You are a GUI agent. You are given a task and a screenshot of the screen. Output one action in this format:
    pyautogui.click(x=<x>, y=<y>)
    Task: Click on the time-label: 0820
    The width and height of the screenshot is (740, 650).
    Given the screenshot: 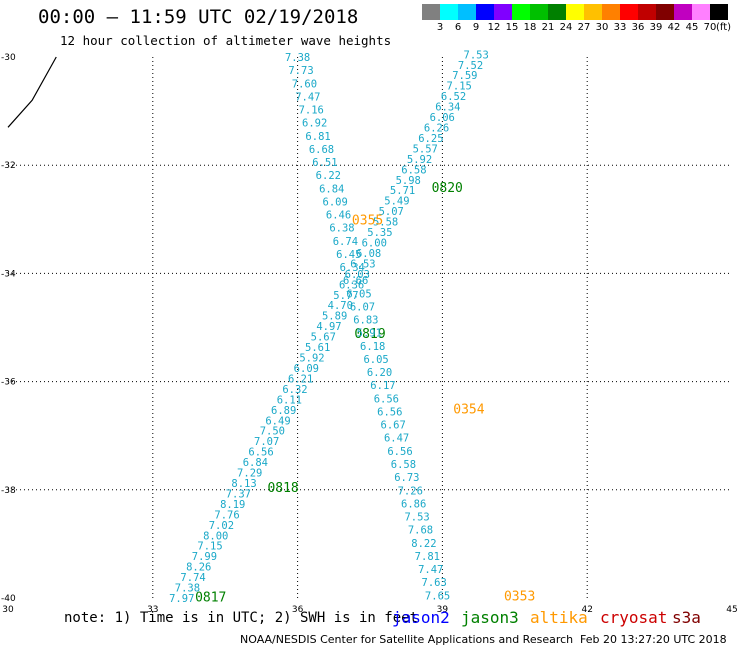 What is the action you would take?
    pyautogui.click(x=447, y=188)
    